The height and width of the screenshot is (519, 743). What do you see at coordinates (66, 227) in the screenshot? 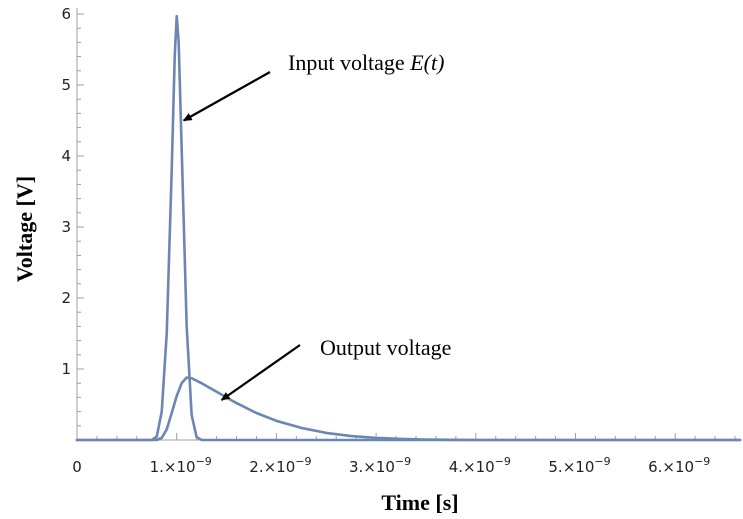
I see `y-tick-label: 3` at bounding box center [66, 227].